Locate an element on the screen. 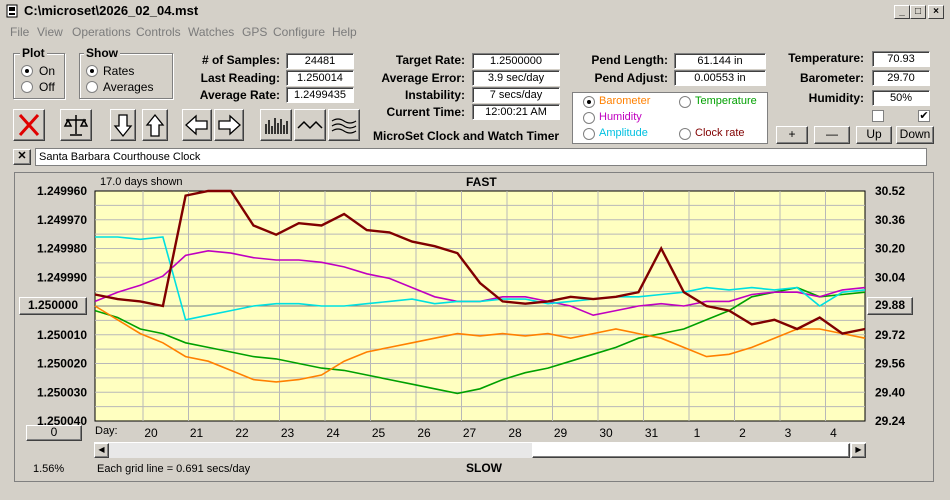  down-button: Down is located at coordinates (915, 135).